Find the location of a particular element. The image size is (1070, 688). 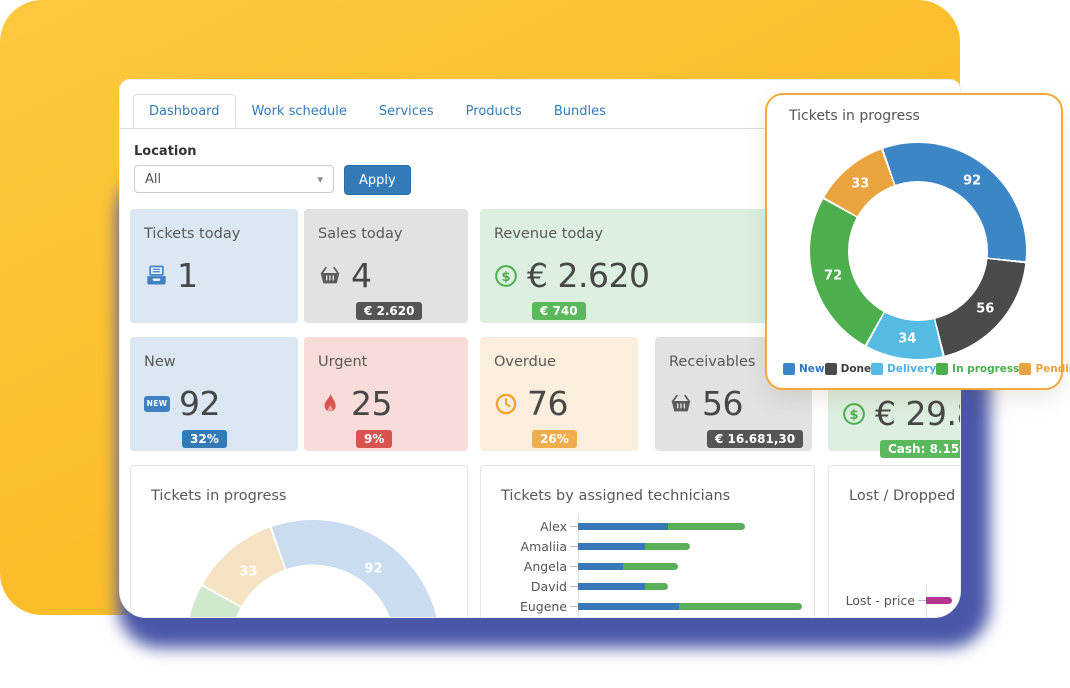

location-label: Location is located at coordinates (165, 151).